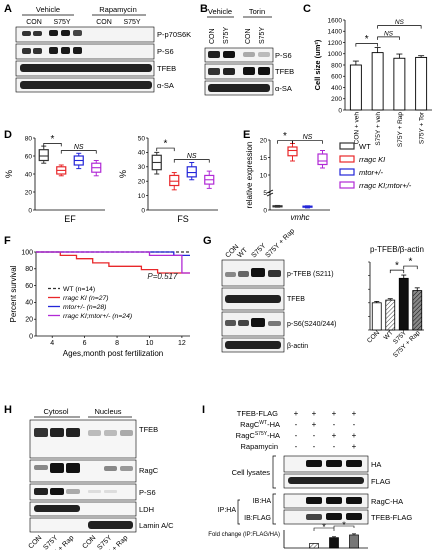 This screenshot has height=550, width=437. I want to click on chart-title: EF, so click(70, 219).